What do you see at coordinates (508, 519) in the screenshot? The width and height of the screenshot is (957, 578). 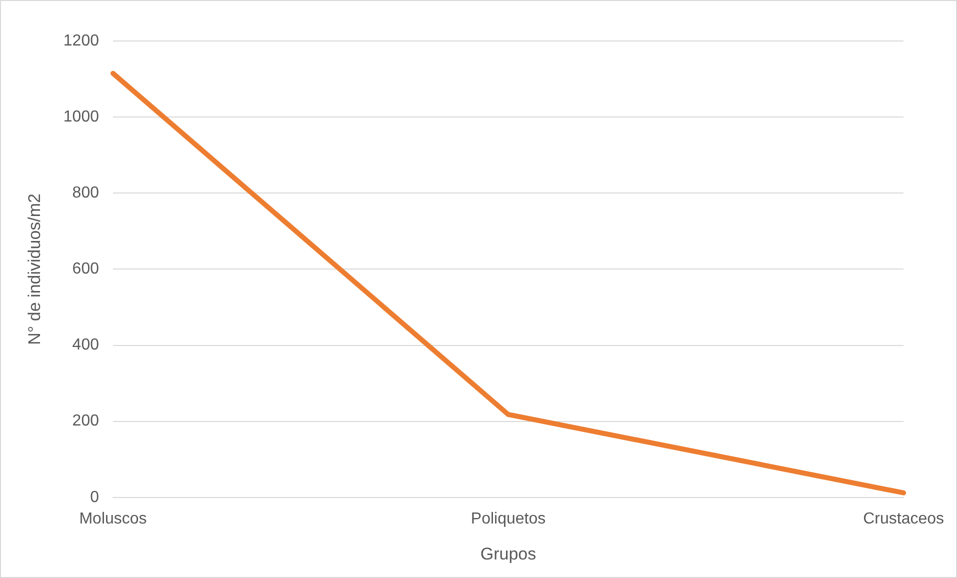 I see `x-tick-label: Poliquetos` at bounding box center [508, 519].